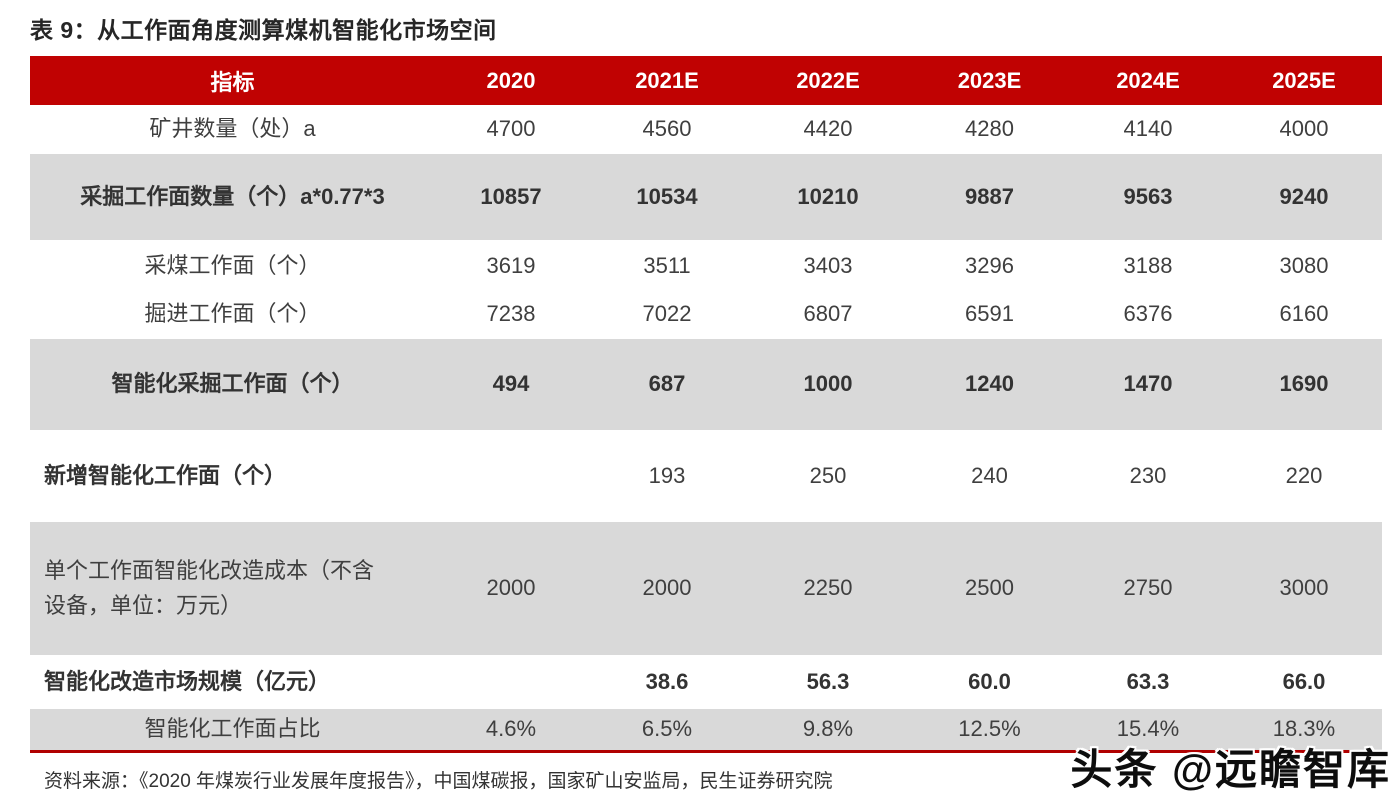 The height and width of the screenshot is (803, 1397). What do you see at coordinates (209, 588) in the screenshot?
I see `row-label: 单个工作面智能化改造成本（不含设备，单位：万元）` at bounding box center [209, 588].